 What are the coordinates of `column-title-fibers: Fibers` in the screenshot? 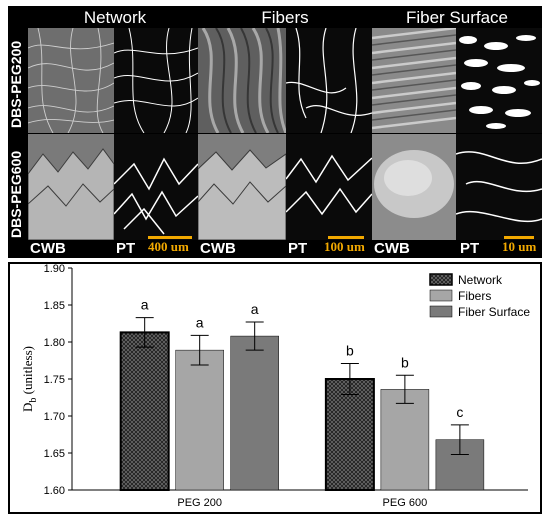 It's located at (285, 17).